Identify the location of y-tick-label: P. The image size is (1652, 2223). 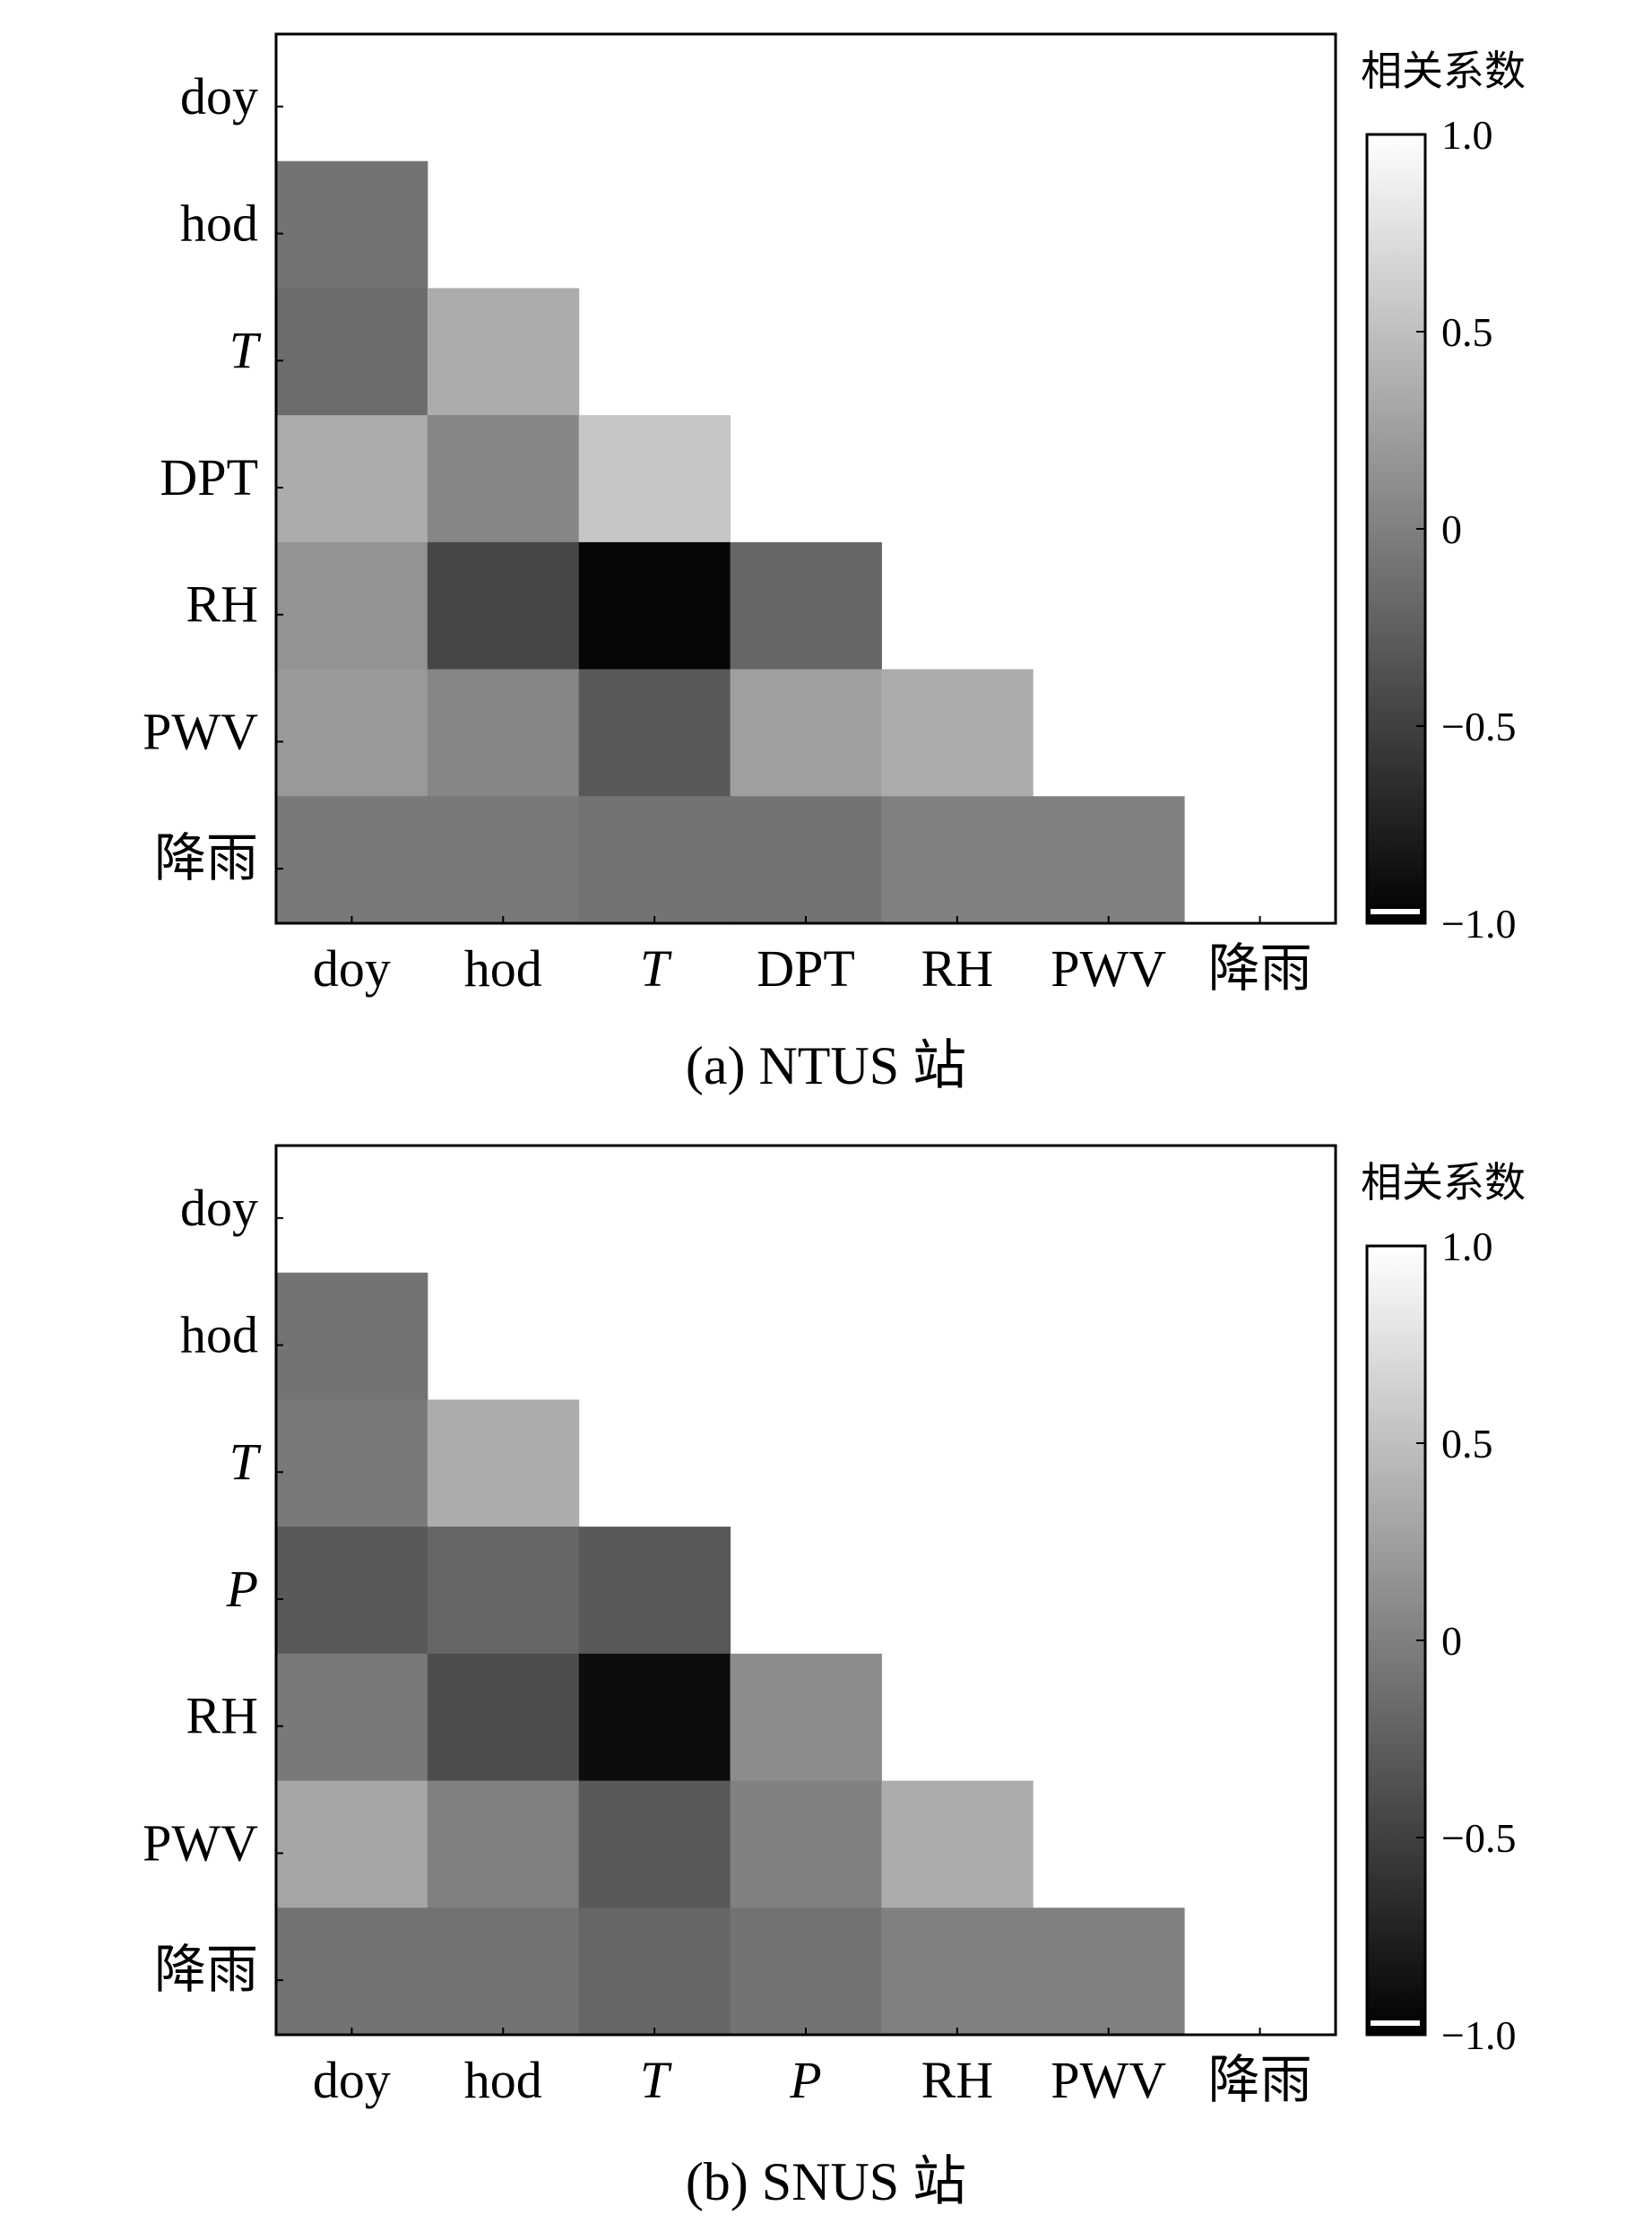
(242, 1589).